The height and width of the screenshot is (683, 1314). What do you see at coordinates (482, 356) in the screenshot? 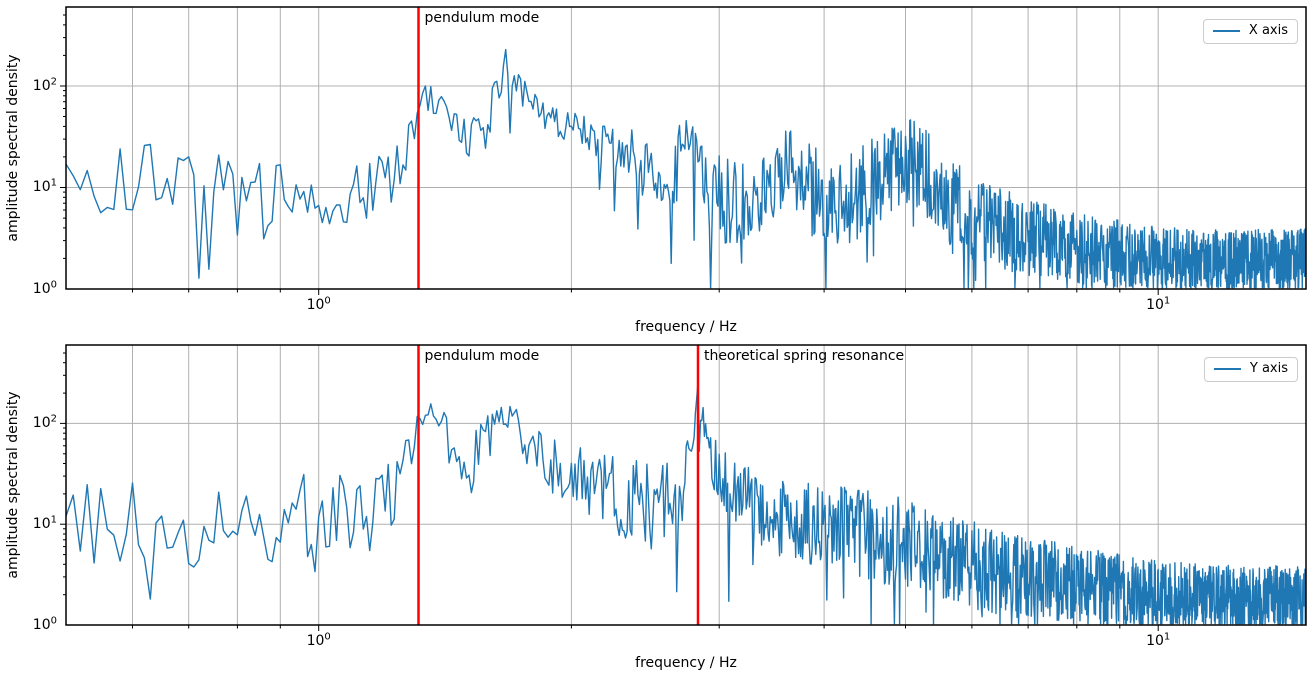
I see `annotation-pendulum-mode-bottom: pendulum mode` at bounding box center [482, 356].